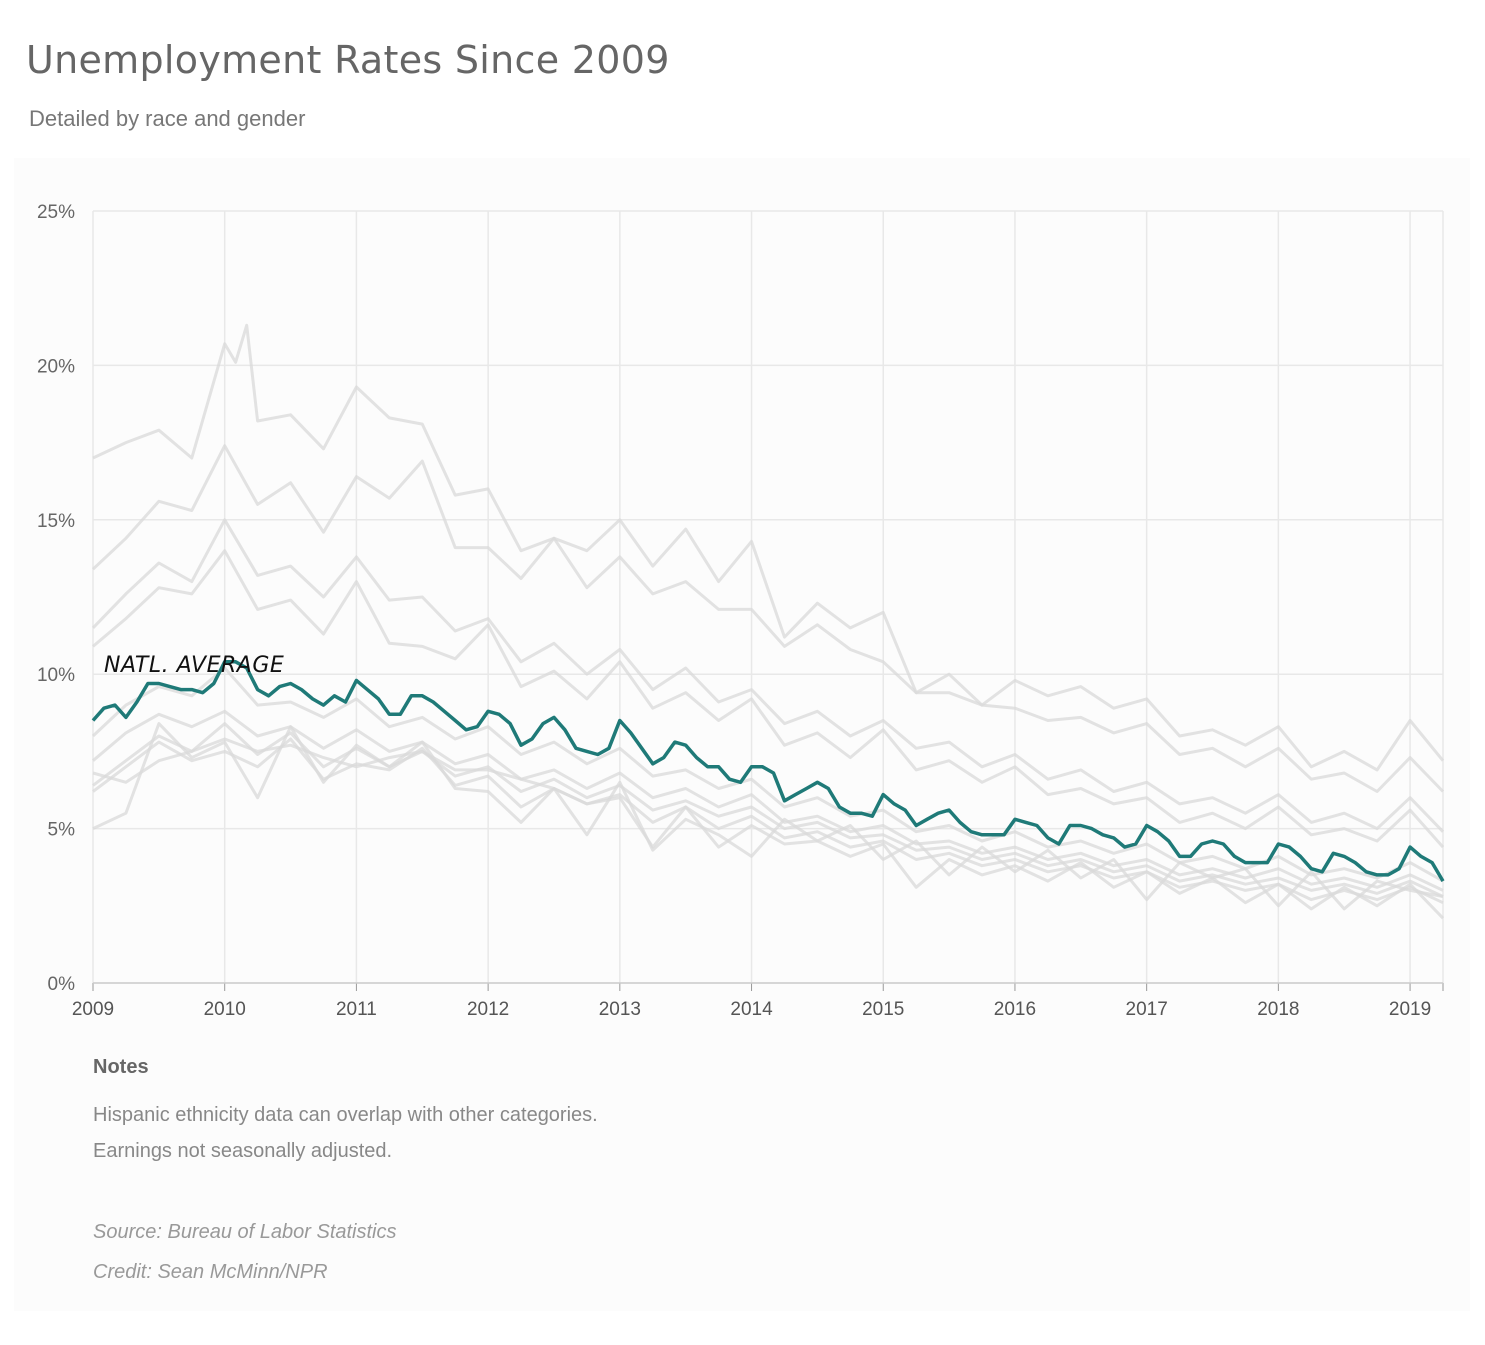  Describe the element at coordinates (356, 1009) in the screenshot. I see `x-tick-label: 2011` at that location.